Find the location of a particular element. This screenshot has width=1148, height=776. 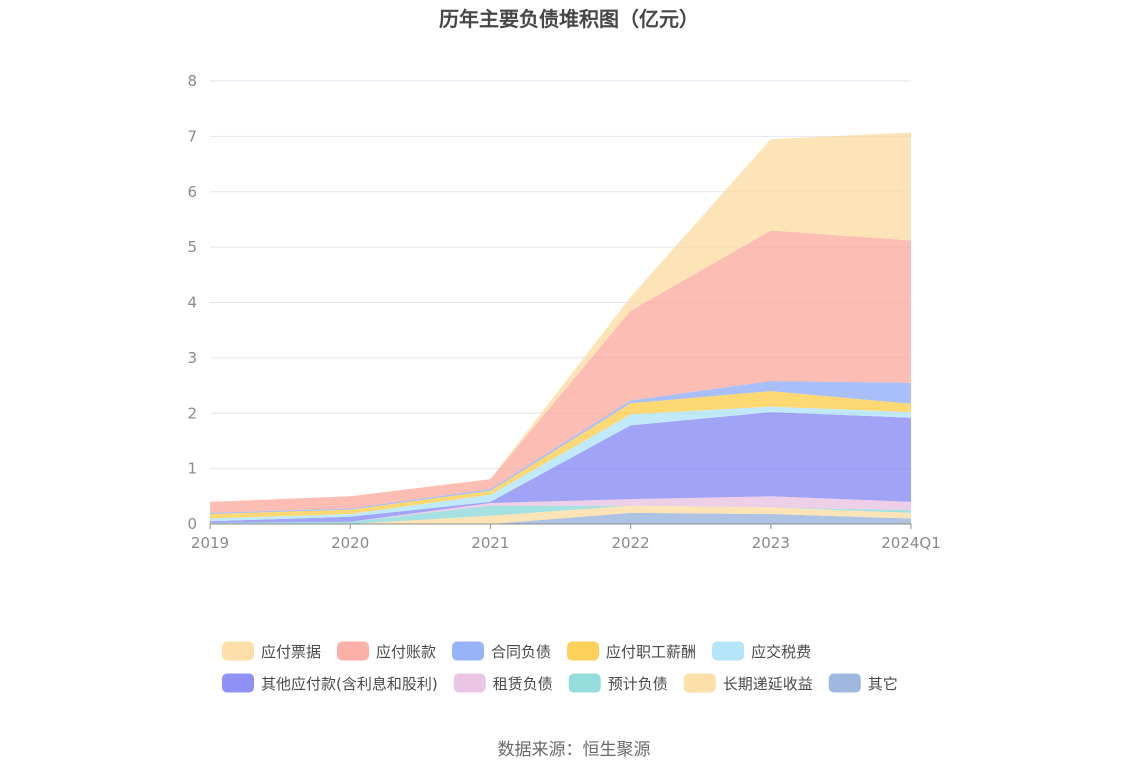

x-tick-label: 2020 is located at coordinates (350, 543).